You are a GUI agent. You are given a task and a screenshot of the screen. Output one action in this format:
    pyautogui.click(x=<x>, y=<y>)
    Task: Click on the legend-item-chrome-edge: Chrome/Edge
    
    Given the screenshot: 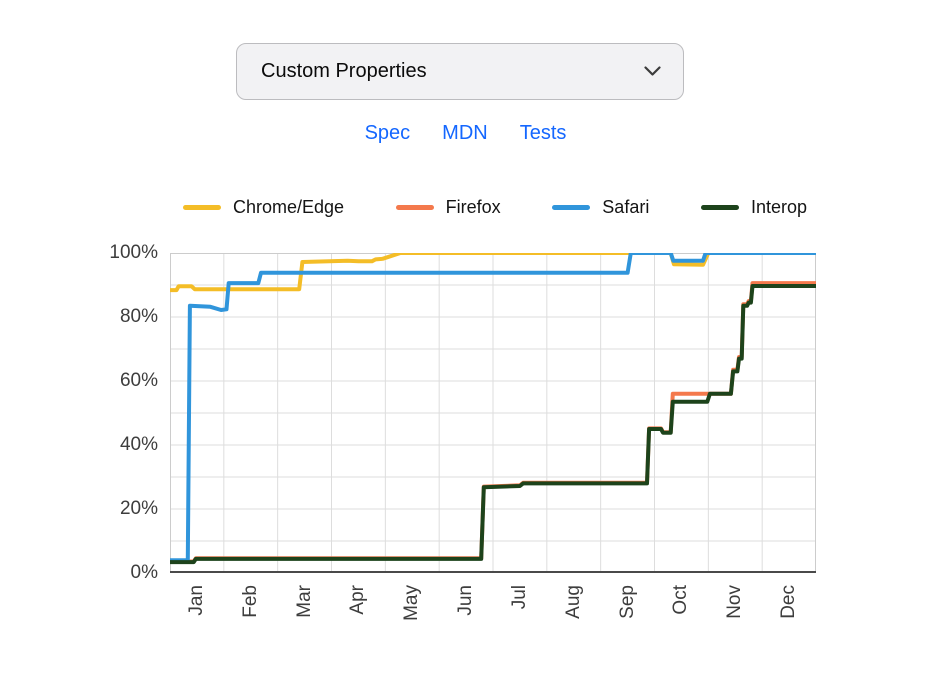 What is the action you would take?
    pyautogui.click(x=263, y=207)
    